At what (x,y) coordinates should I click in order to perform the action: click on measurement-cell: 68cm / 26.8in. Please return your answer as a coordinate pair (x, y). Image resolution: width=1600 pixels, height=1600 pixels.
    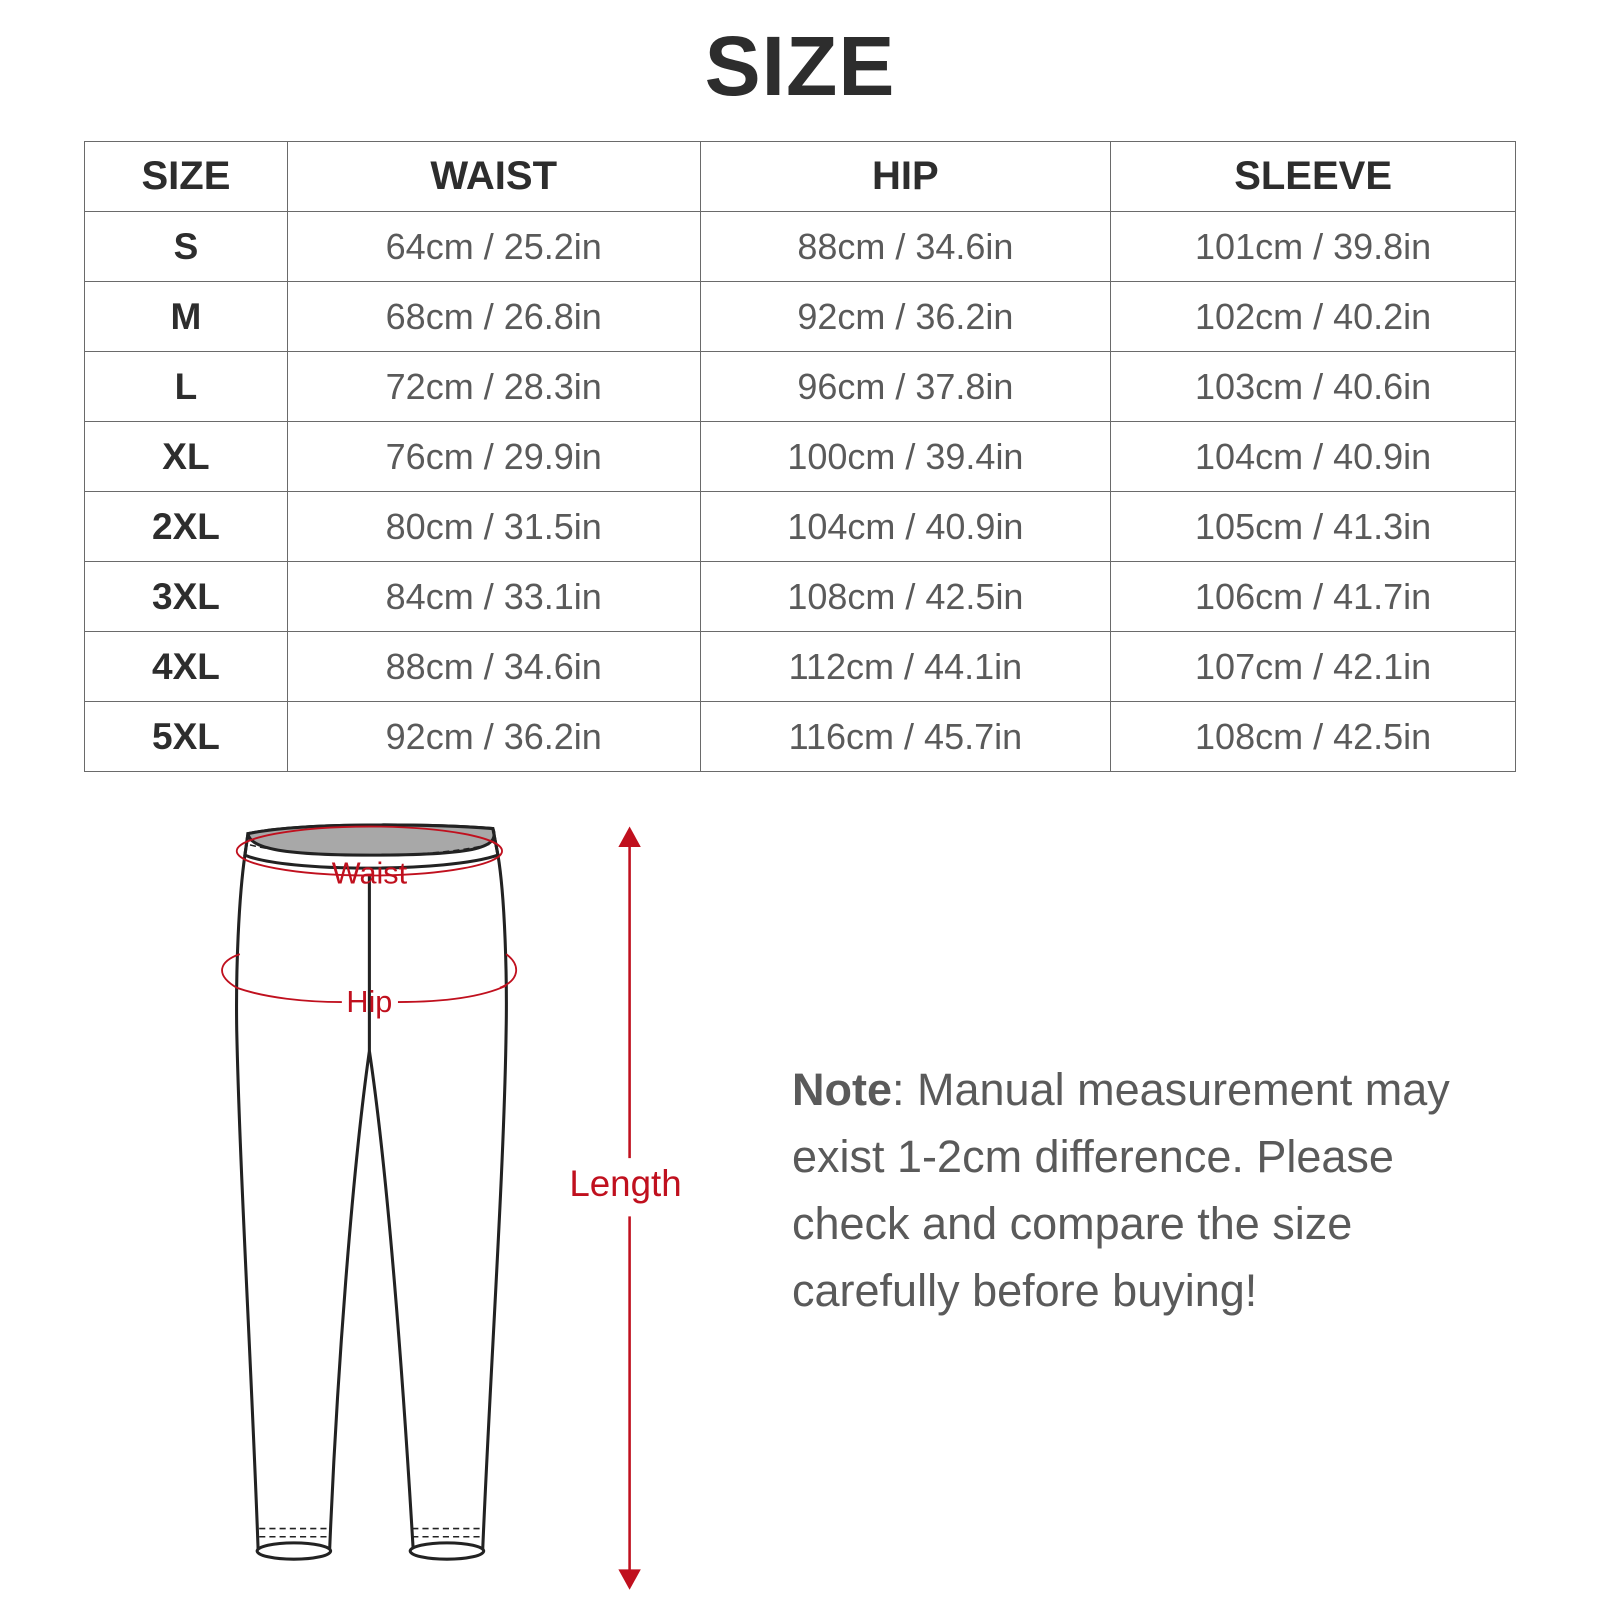
    Looking at the image, I should click on (493, 316).